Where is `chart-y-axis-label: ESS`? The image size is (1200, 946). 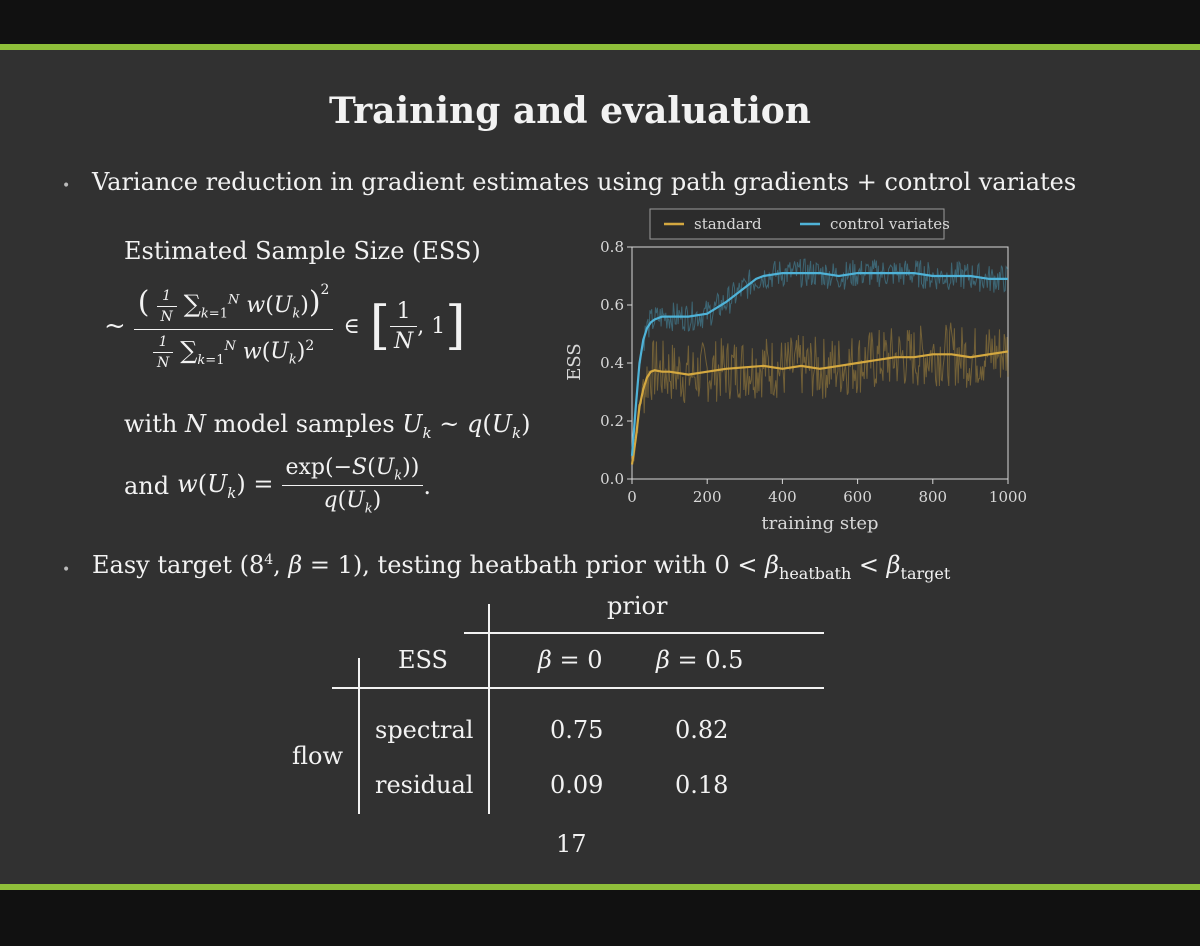 chart-y-axis-label: ESS is located at coordinates (574, 362).